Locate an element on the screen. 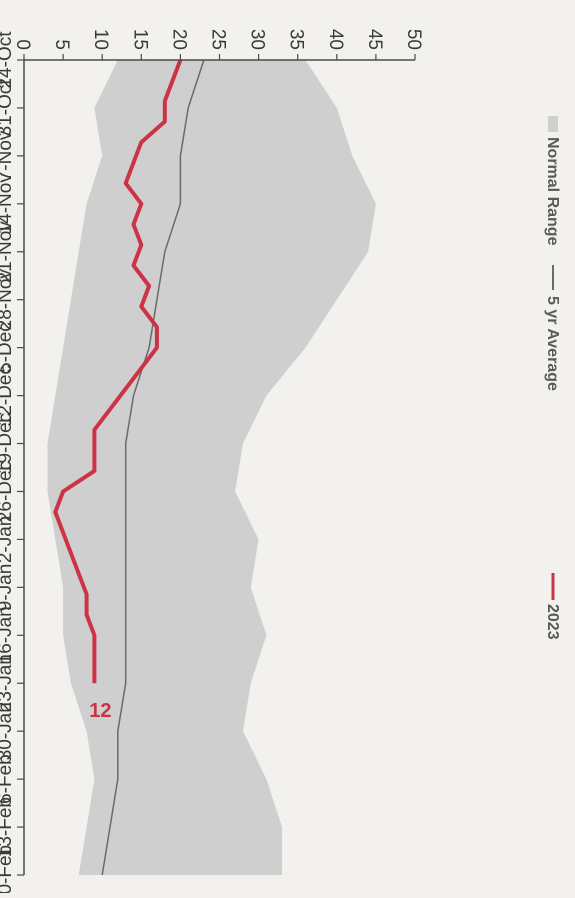  x-tick-label: 12-Dec is located at coordinates (8, 395).